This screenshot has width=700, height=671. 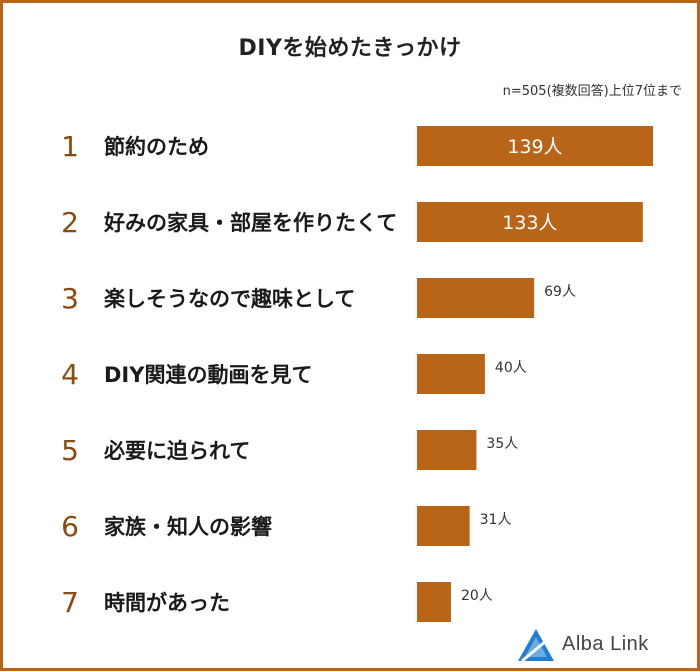 I want to click on rank-number: 4, so click(x=70, y=374).